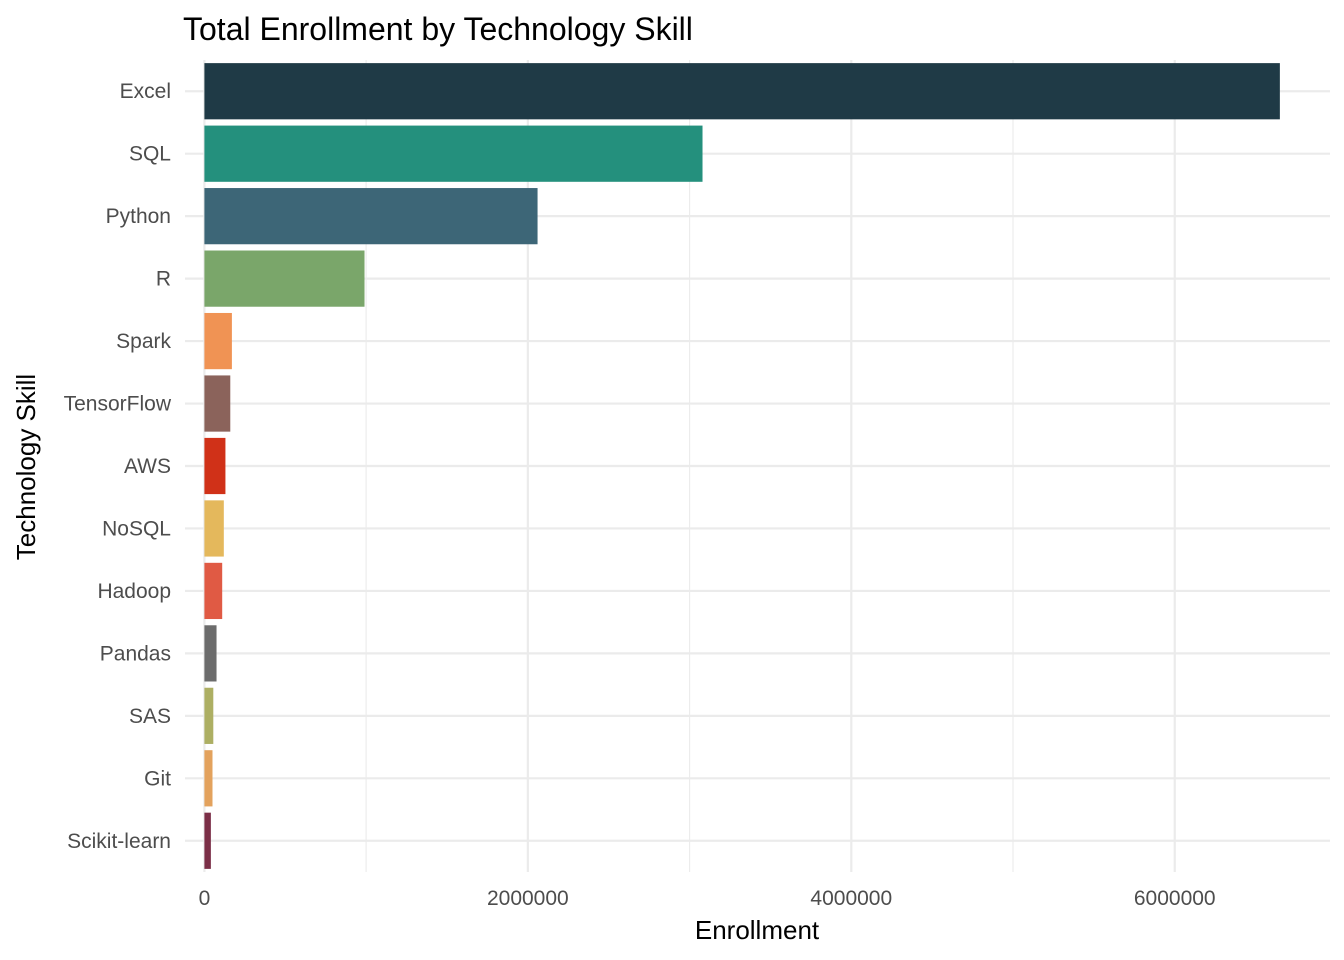 The image size is (1344, 960). Describe the element at coordinates (1175, 898) in the screenshot. I see `x-tick-label: 6000000` at that location.